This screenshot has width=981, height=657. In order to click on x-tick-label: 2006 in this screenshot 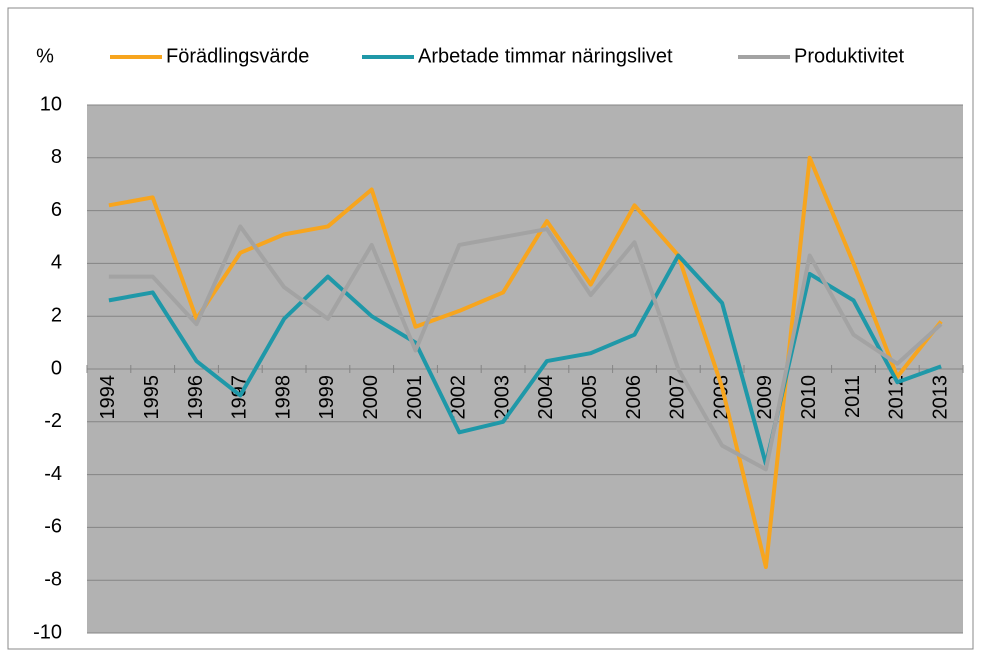, I will do `click(634, 397)`.